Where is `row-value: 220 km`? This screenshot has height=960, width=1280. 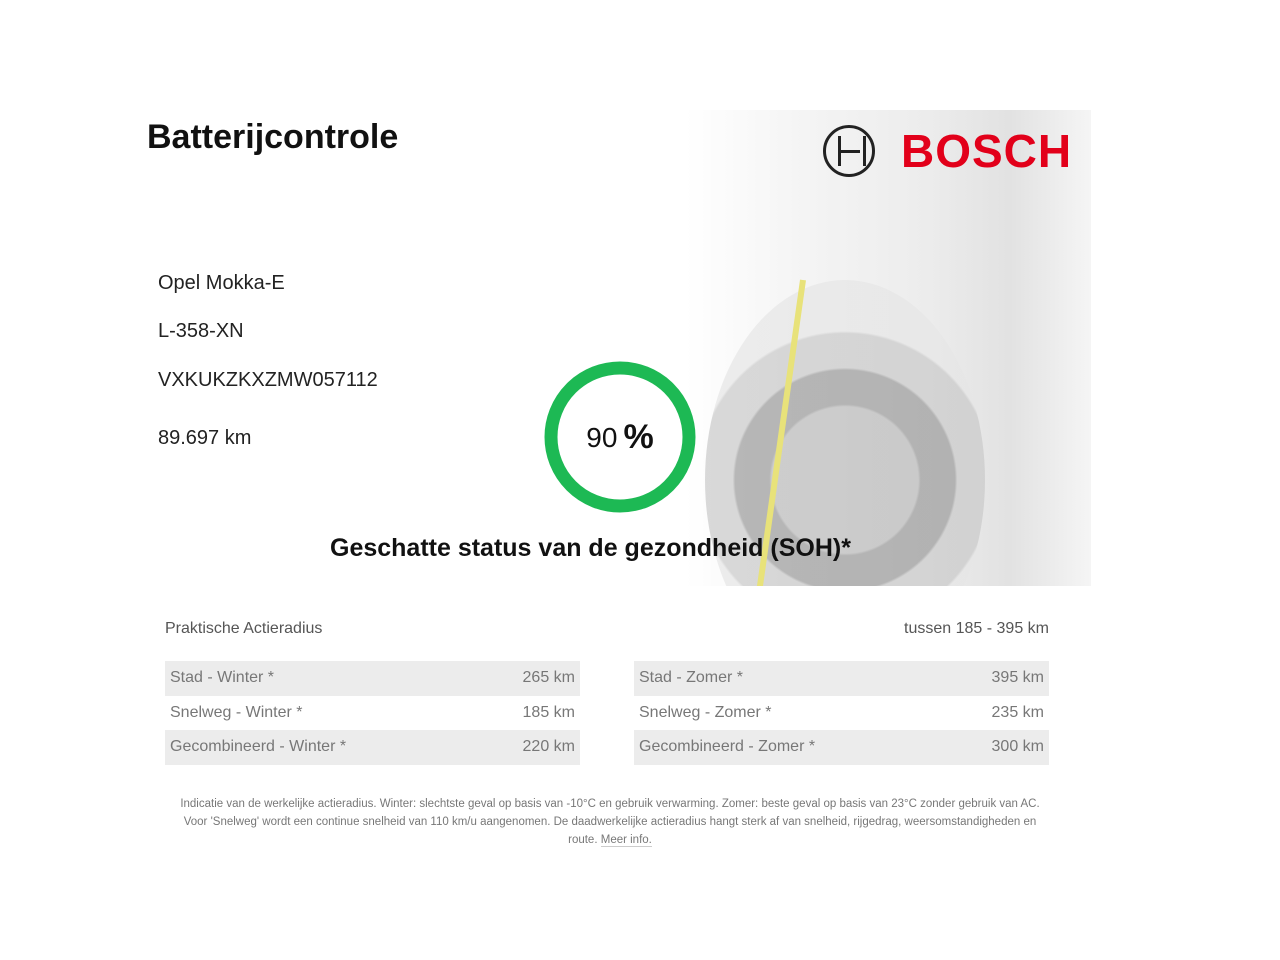
row-value: 220 km is located at coordinates (548, 746).